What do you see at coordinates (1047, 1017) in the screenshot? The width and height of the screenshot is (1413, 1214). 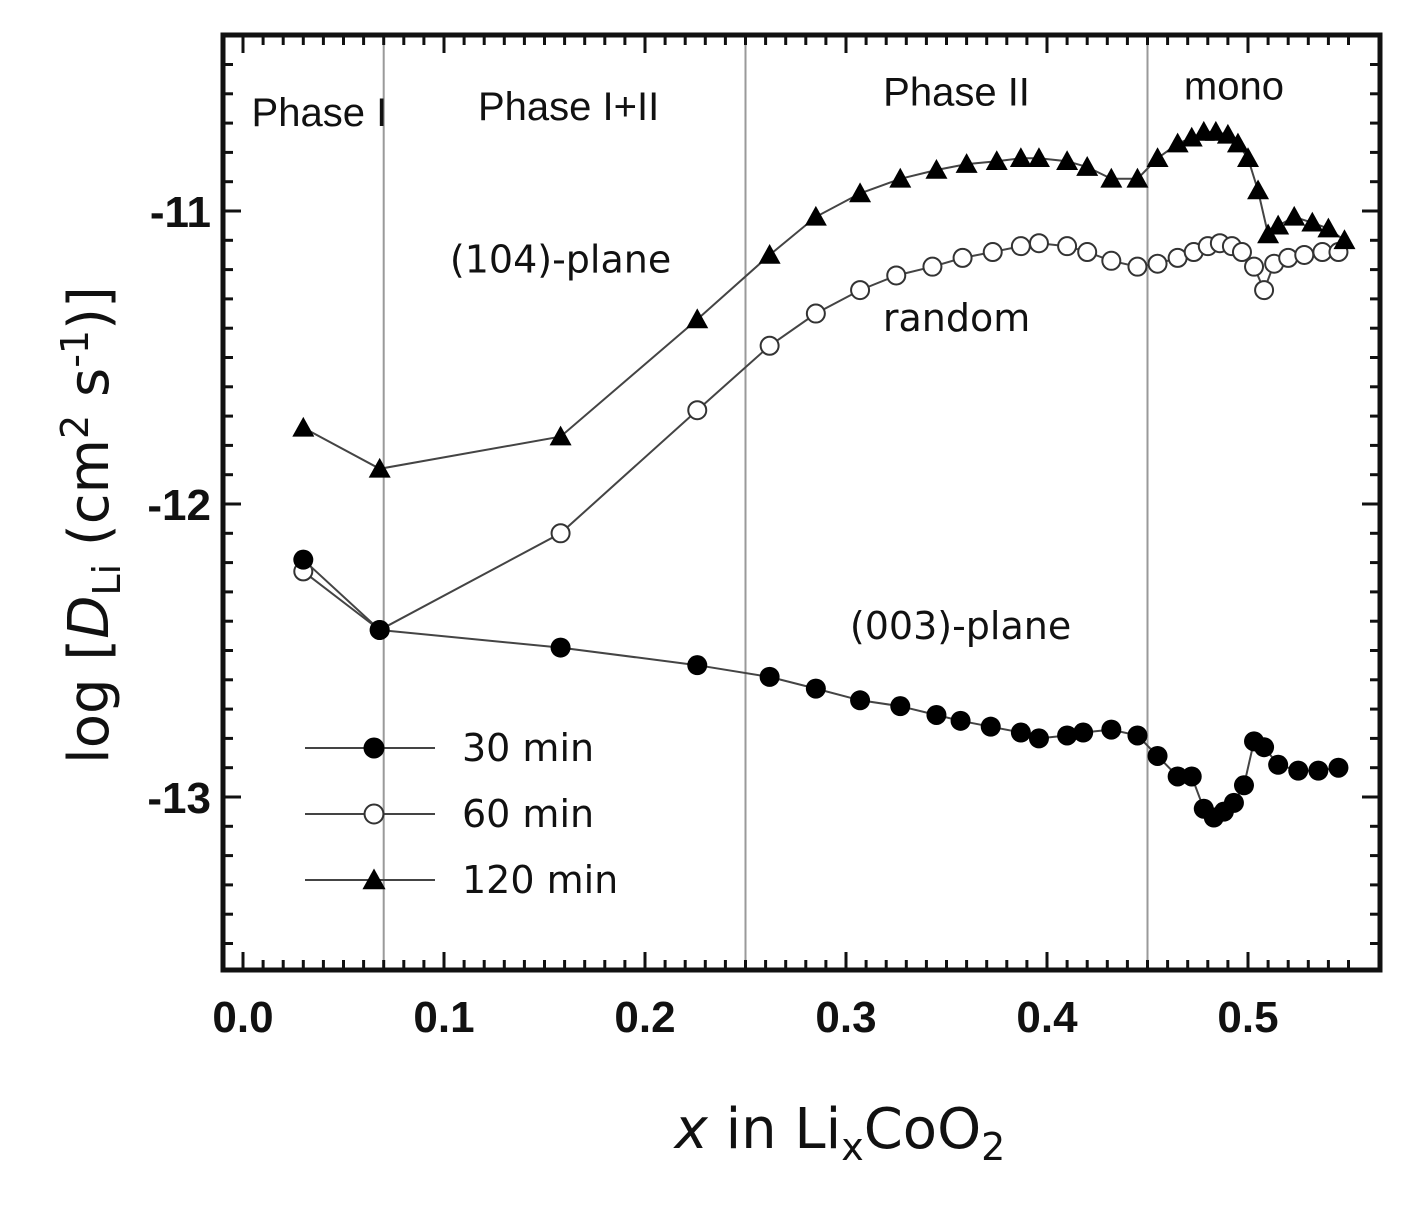 I see `x-tick-label: 0.4` at bounding box center [1047, 1017].